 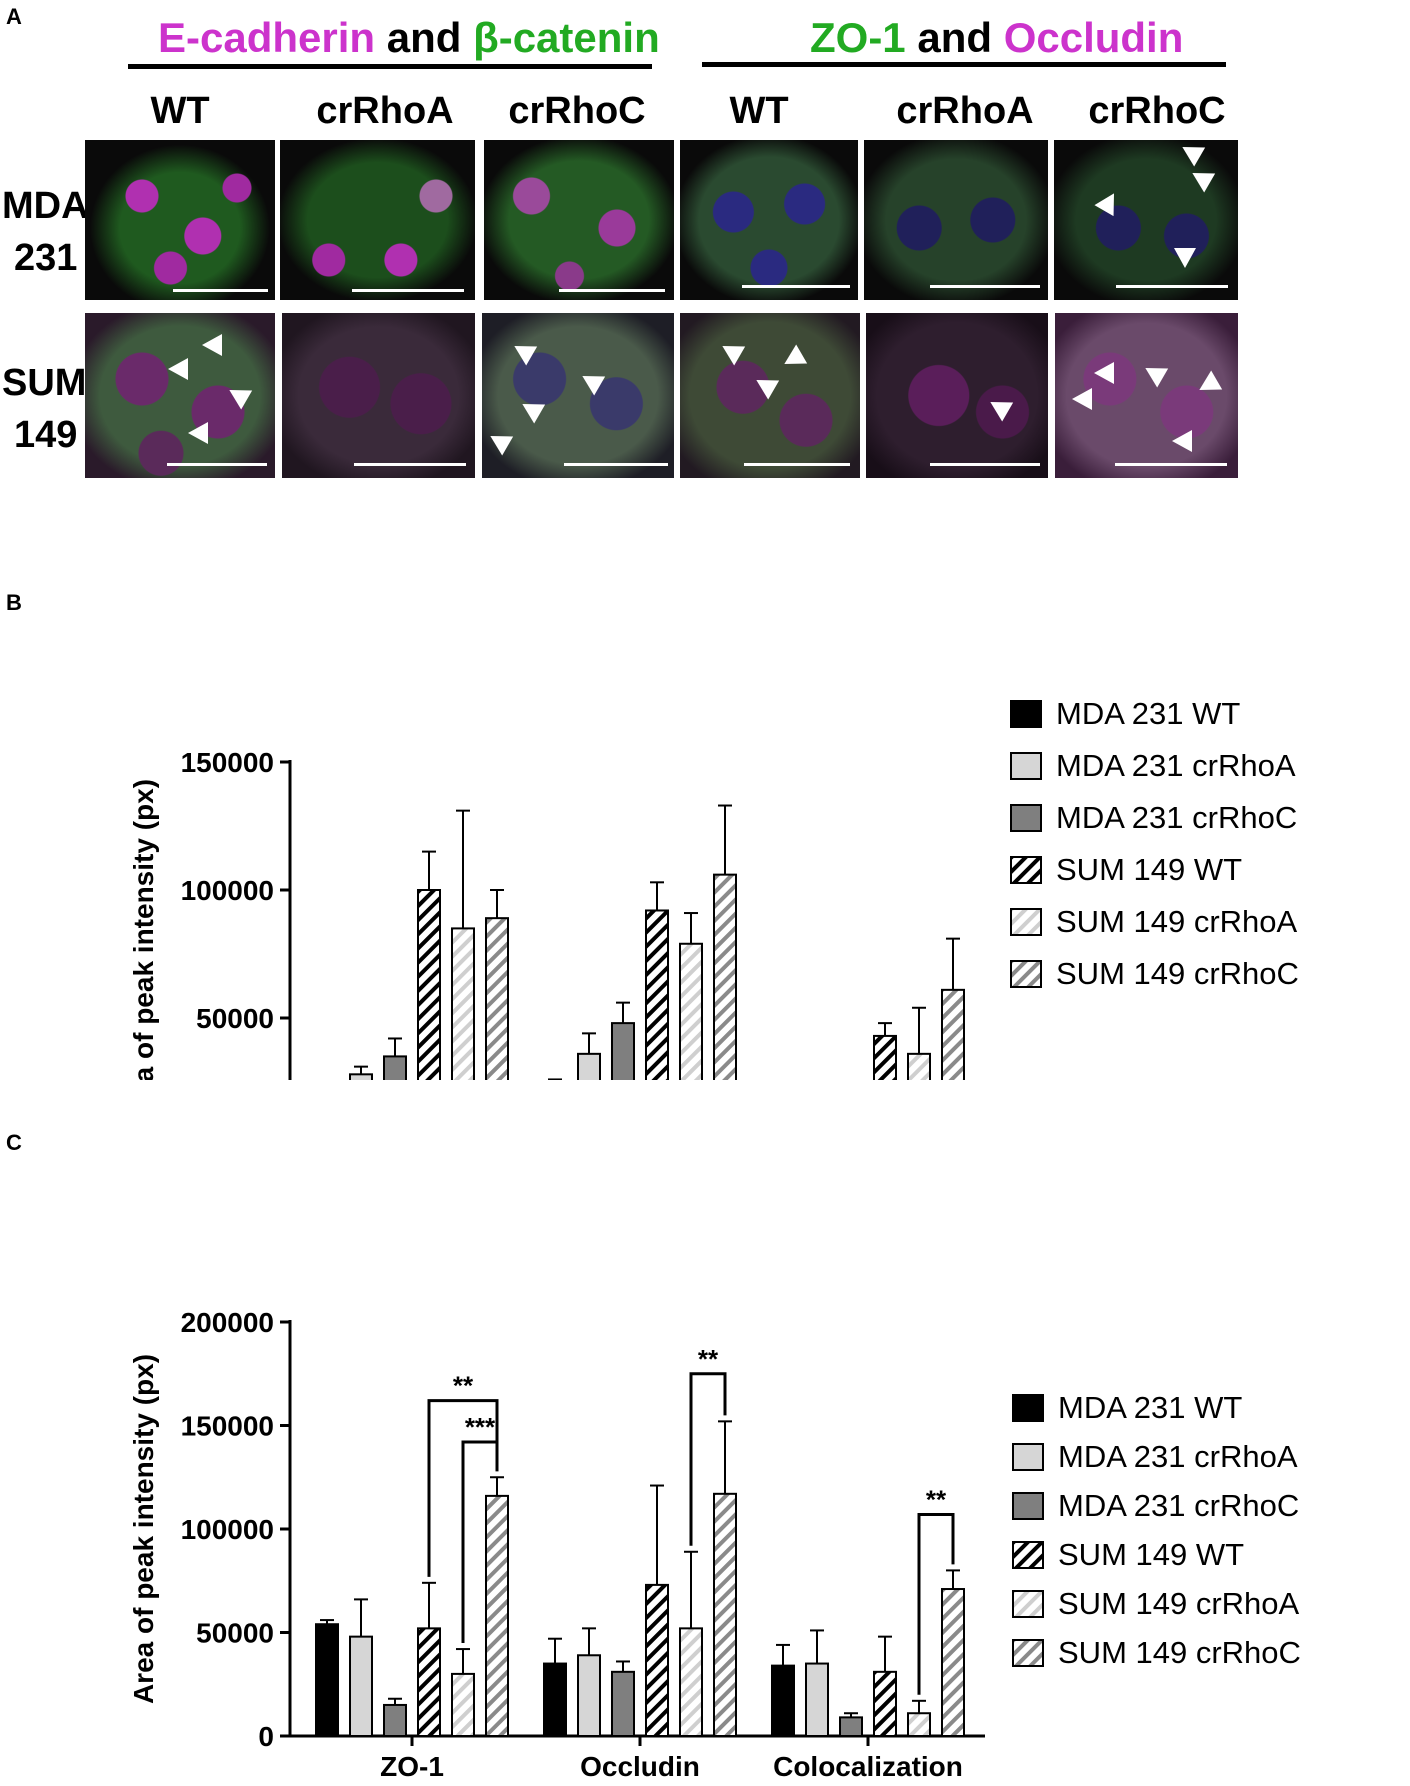 What do you see at coordinates (385, 111) in the screenshot?
I see `col-label-crrhoa-1: crRhoA` at bounding box center [385, 111].